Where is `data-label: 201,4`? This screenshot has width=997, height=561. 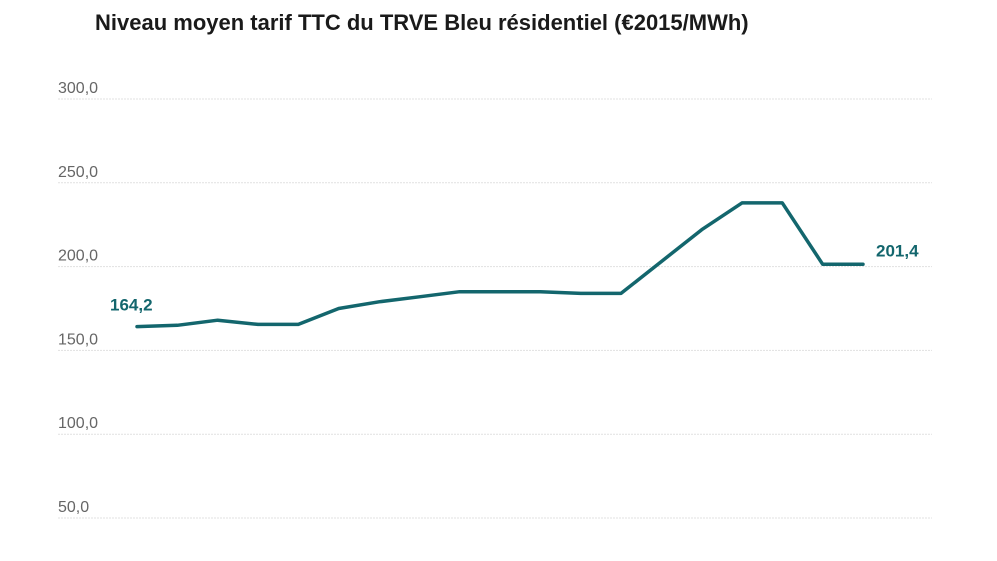 data-label: 201,4 is located at coordinates (897, 250).